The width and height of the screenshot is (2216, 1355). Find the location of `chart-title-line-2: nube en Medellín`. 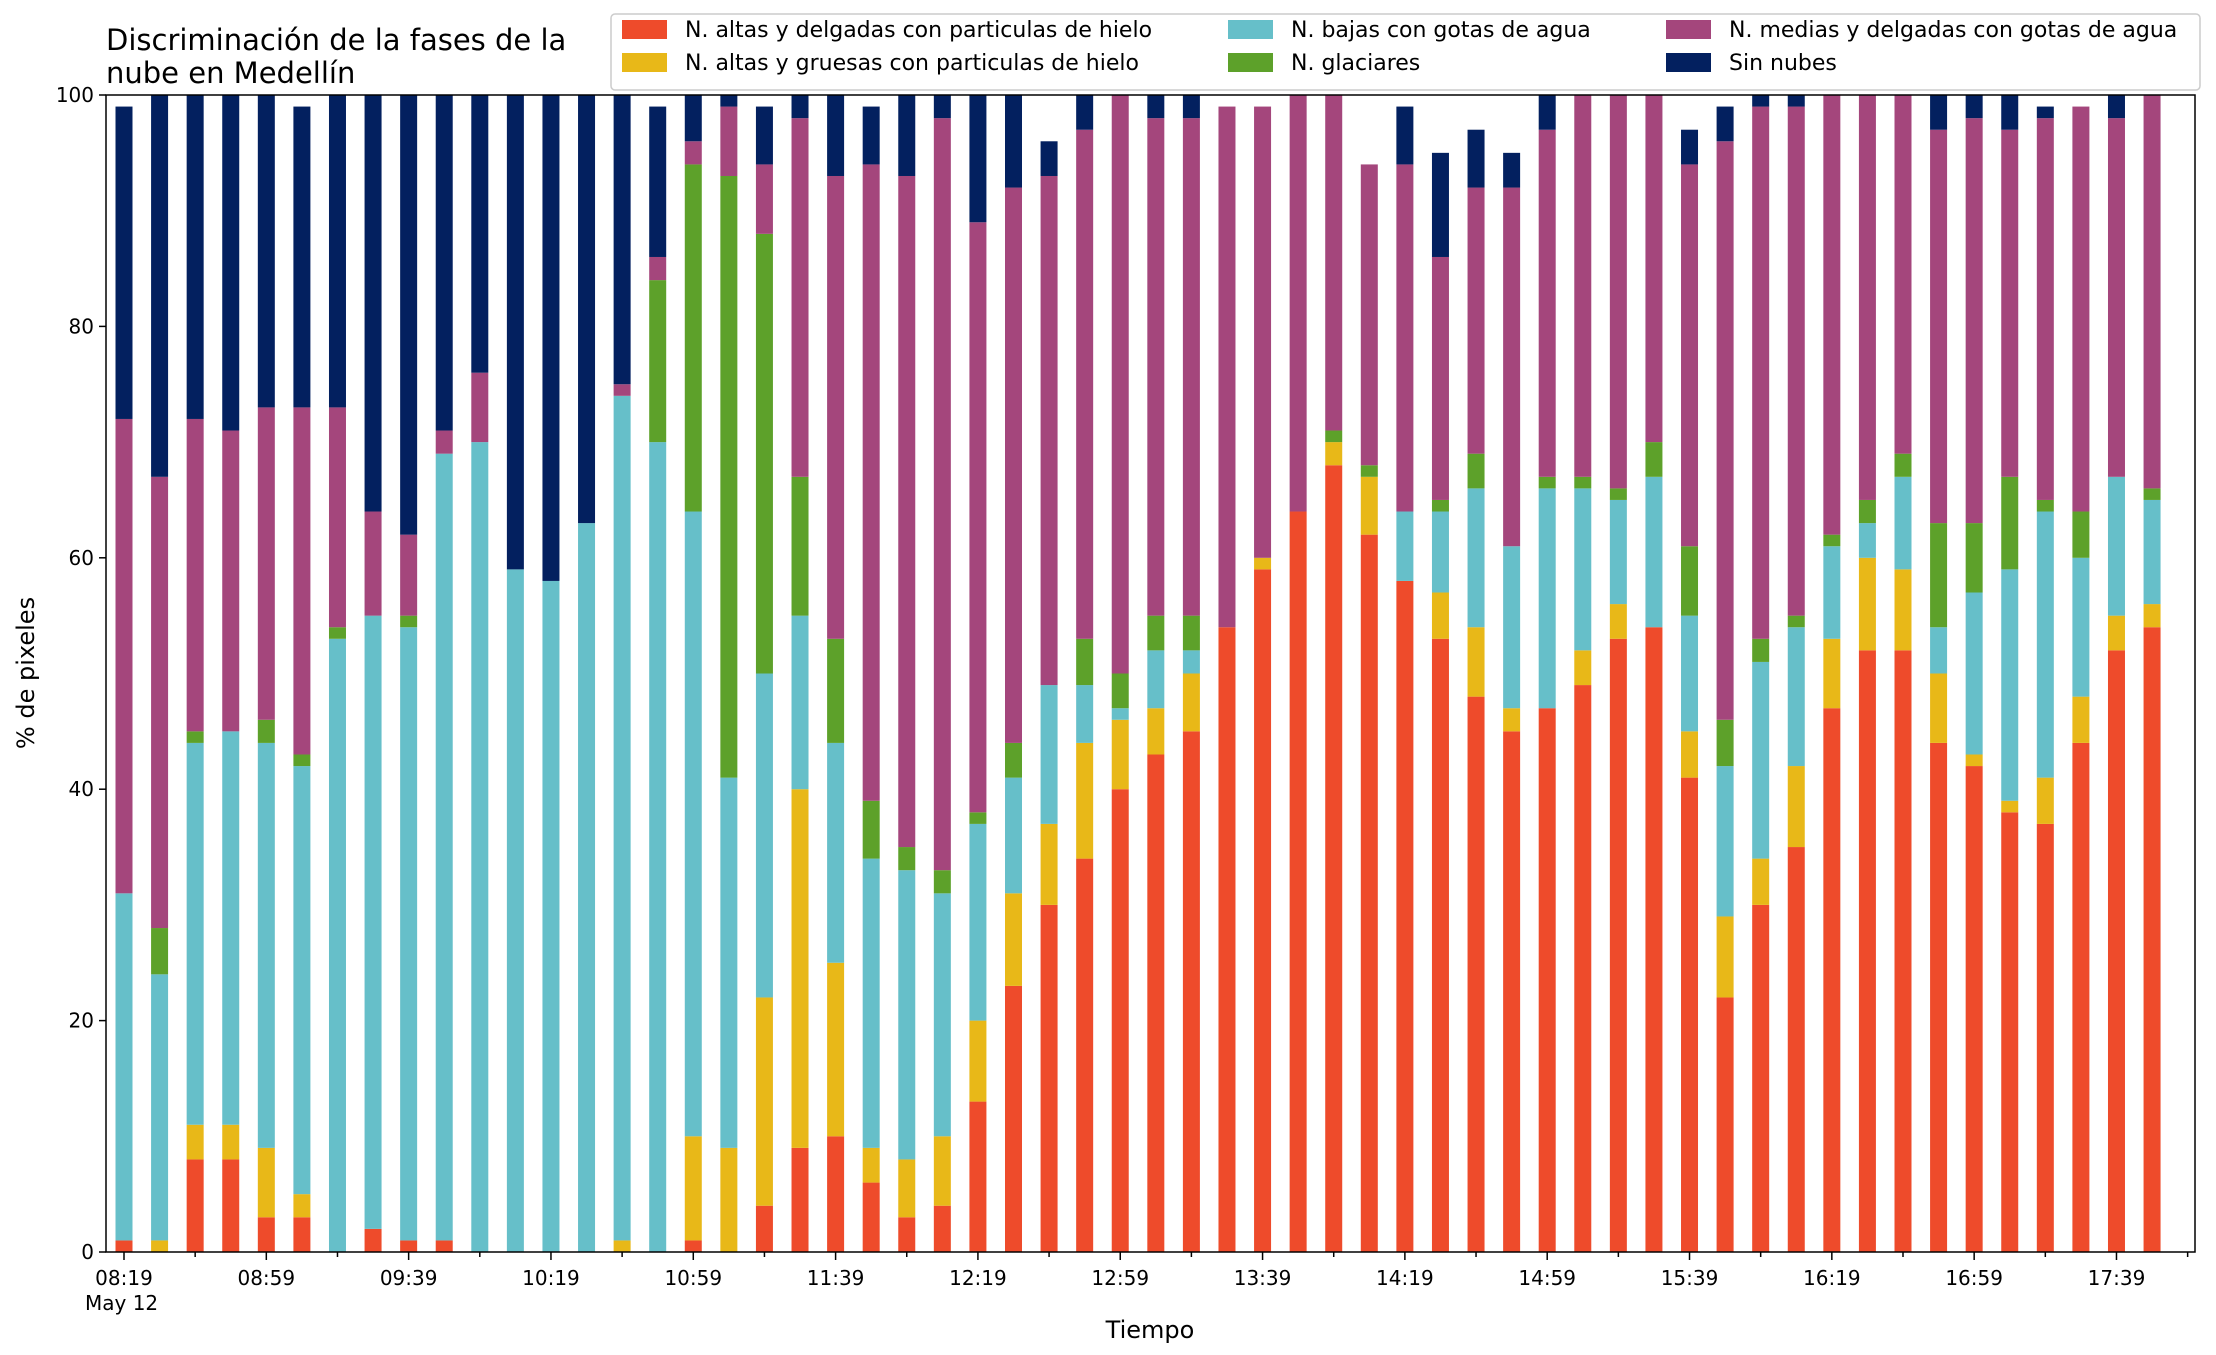

chart-title-line-2: nube en Medellín is located at coordinates (230, 73).